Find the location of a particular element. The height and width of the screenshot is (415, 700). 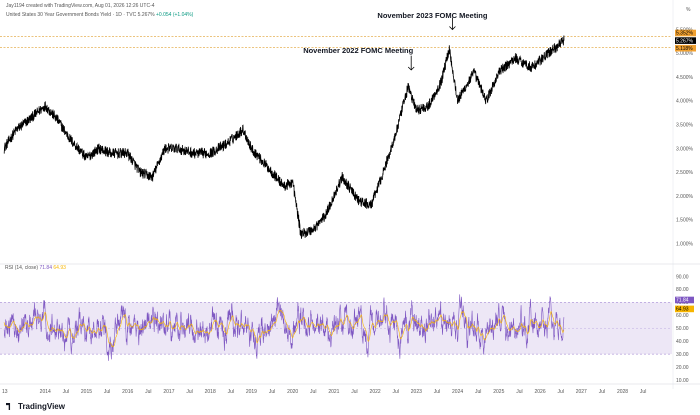

x-tick-label: 2027 is located at coordinates (581, 392).